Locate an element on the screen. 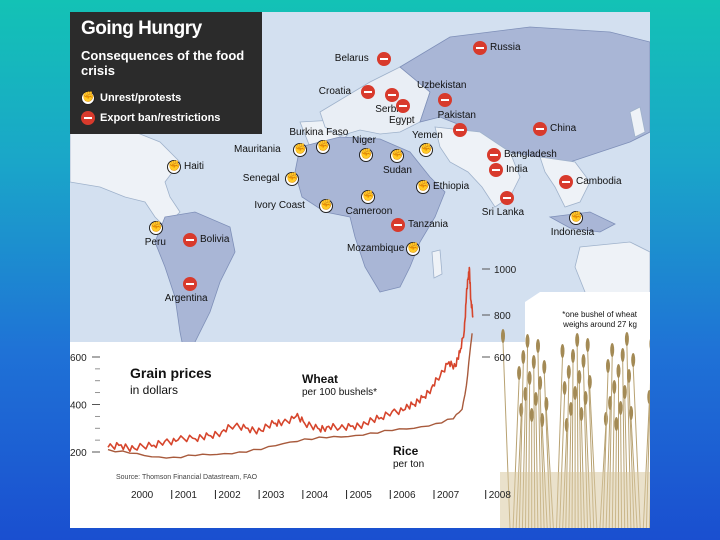 Image resolution: width=720 pixels, height=540 pixels. country-label: Peru is located at coordinates (155, 242).